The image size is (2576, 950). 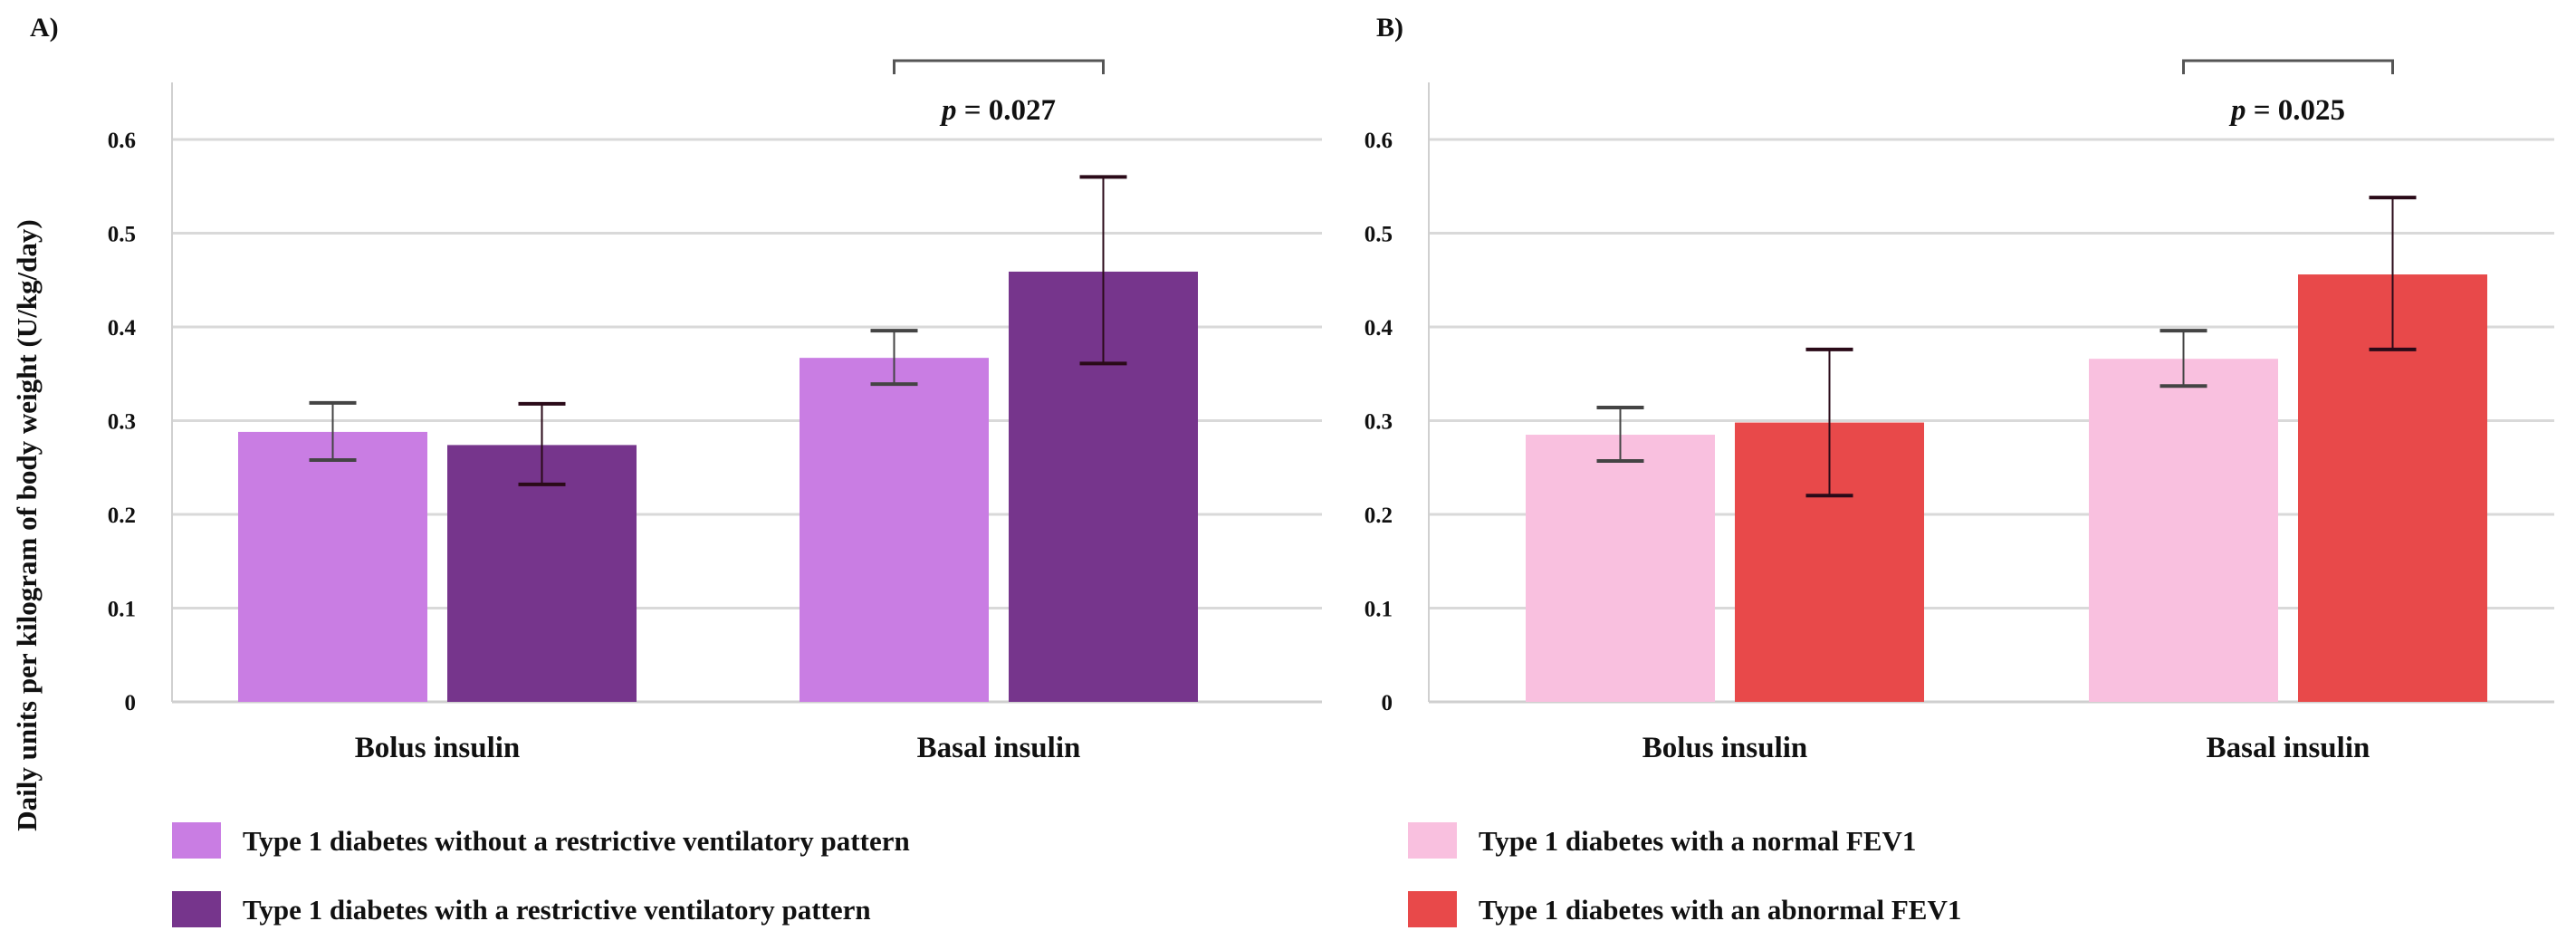 I want to click on p-value: = 0.027, so click(x=1006, y=110).